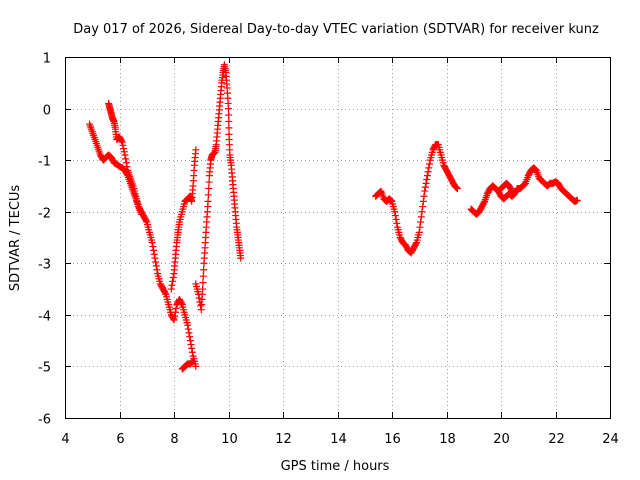  What do you see at coordinates (44, 420) in the screenshot?
I see `y-tick-label: -6` at bounding box center [44, 420].